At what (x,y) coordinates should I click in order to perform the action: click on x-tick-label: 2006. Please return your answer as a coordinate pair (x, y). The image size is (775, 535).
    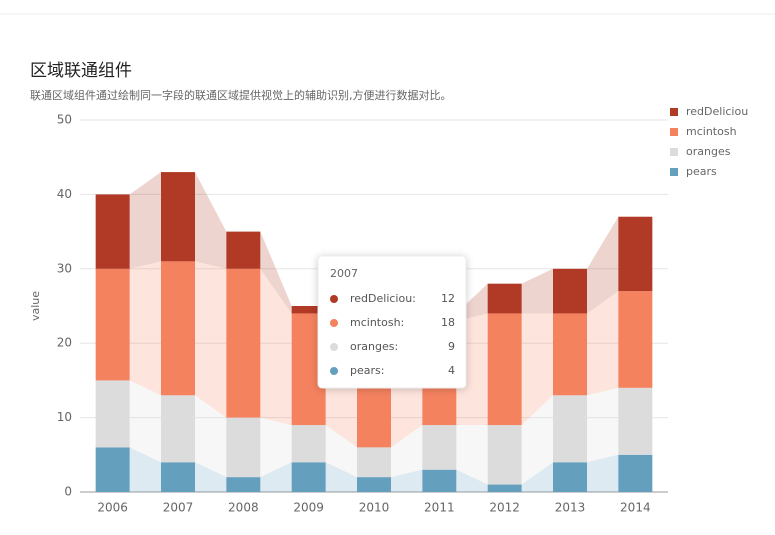
    Looking at the image, I should click on (112, 508).